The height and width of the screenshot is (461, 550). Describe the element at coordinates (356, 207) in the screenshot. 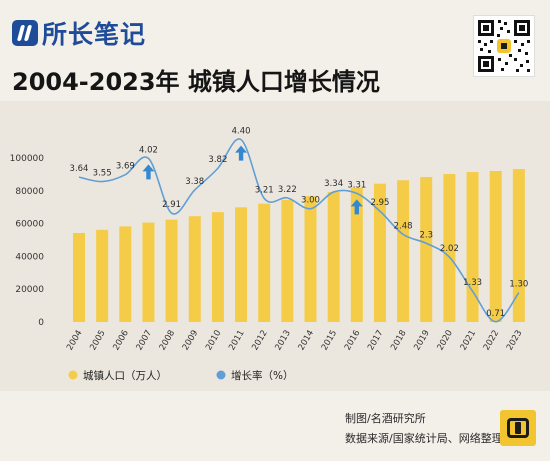

I see `up-arrow-icon-2016` at that location.